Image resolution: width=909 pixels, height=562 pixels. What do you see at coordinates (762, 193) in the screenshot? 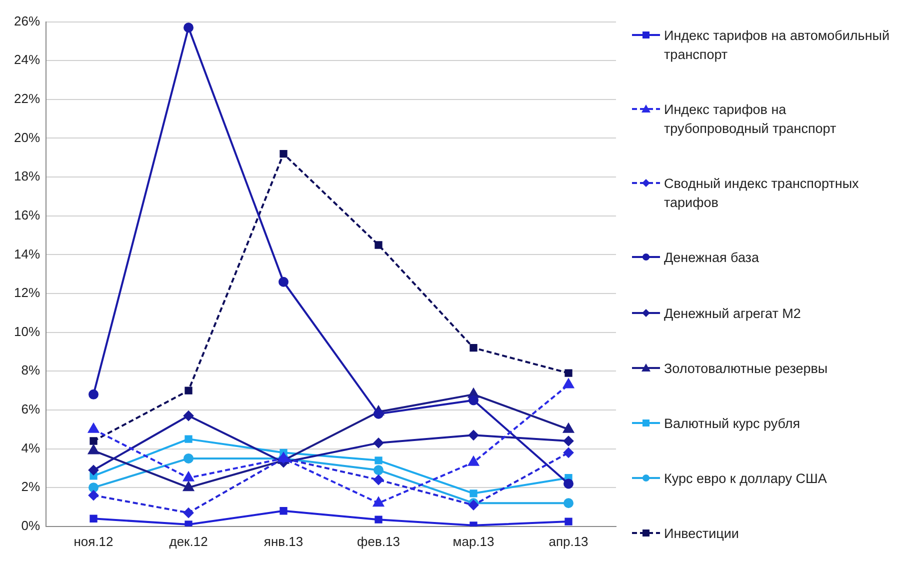
I see `legend-label: Сводный индекс транспортных тарифов` at bounding box center [762, 193].